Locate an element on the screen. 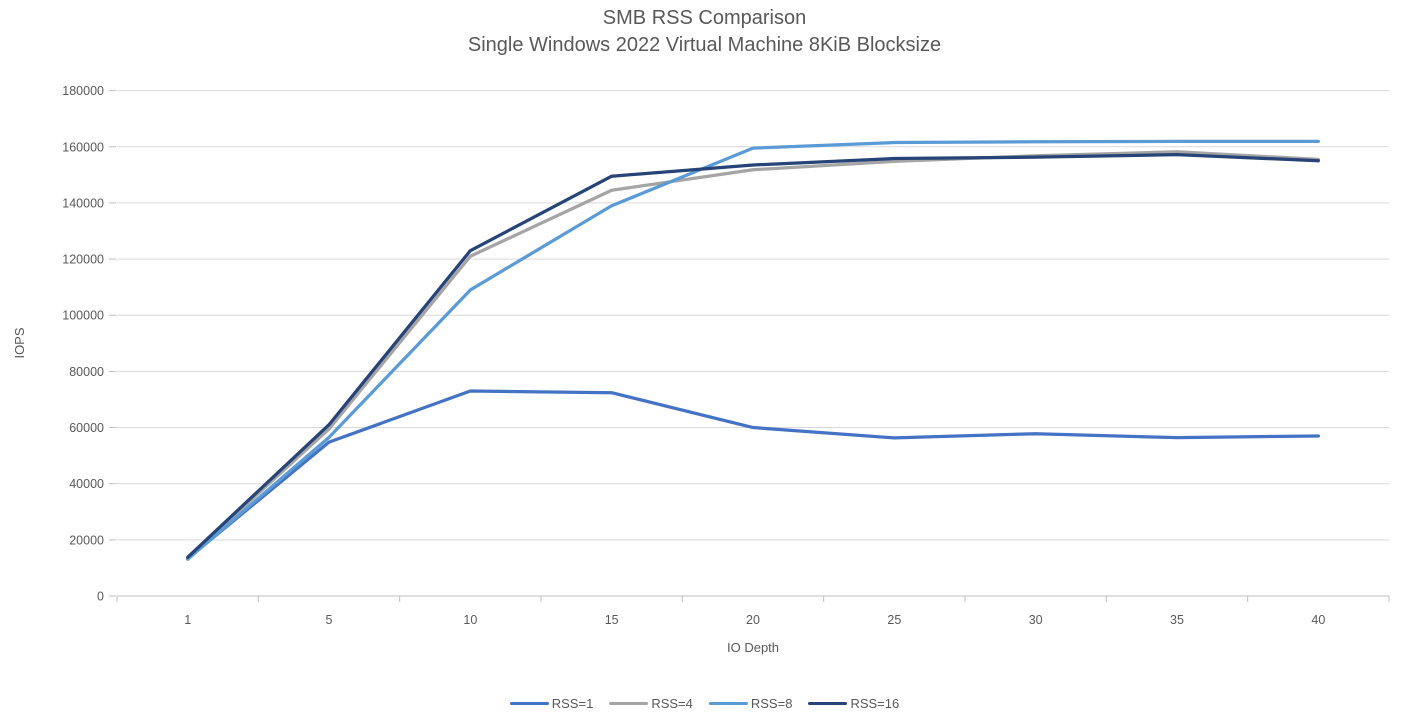 Image resolution: width=1409 pixels, height=724 pixels. x-tick-label: 30 is located at coordinates (1036, 620).